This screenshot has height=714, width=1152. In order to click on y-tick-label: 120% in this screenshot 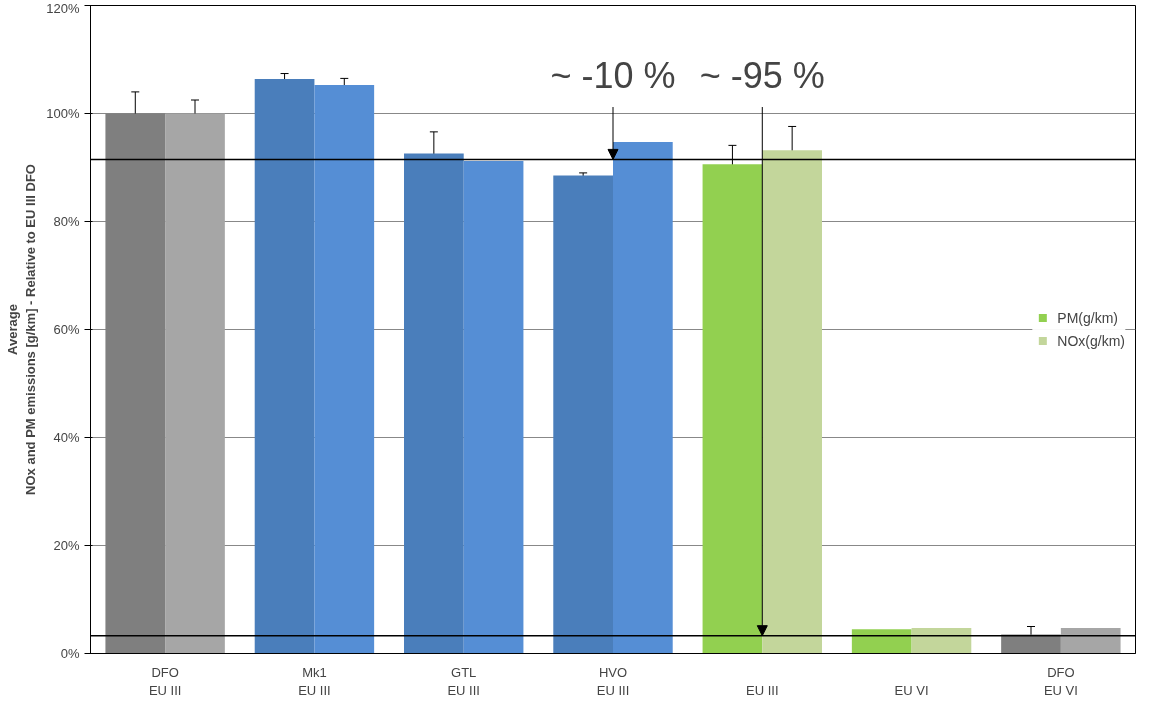, I will do `click(63, 8)`.